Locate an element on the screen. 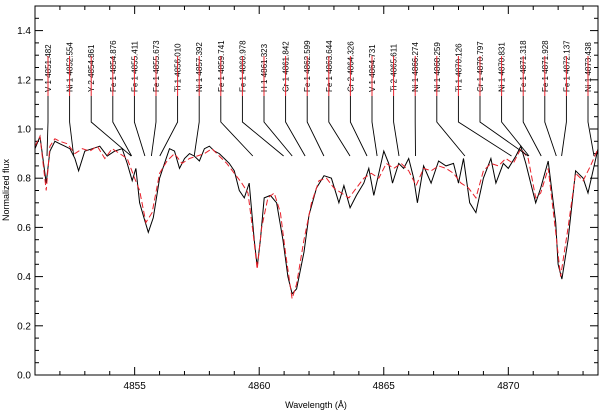 This screenshot has height=415, width=600. y-axis-title: Normalized flux is located at coordinates (6, 189).